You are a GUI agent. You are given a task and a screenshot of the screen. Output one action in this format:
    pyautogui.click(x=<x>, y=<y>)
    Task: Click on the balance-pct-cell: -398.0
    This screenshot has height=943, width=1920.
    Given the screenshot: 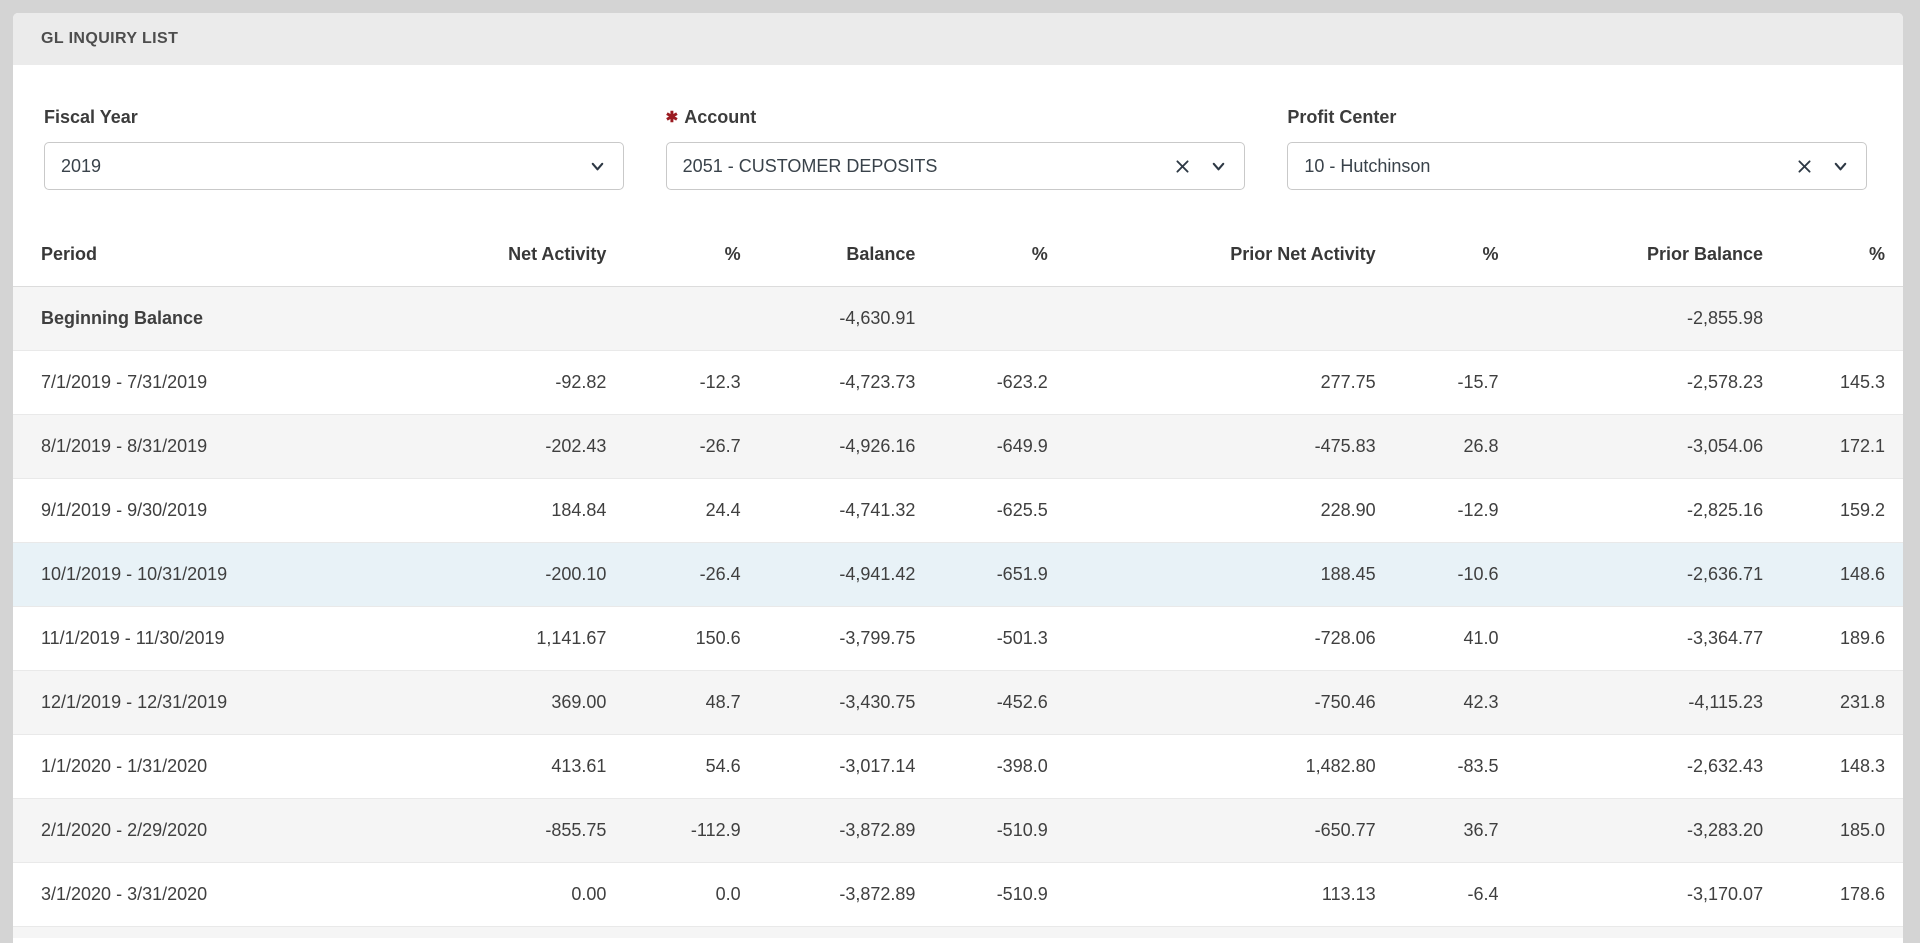 What is the action you would take?
    pyautogui.click(x=981, y=765)
    